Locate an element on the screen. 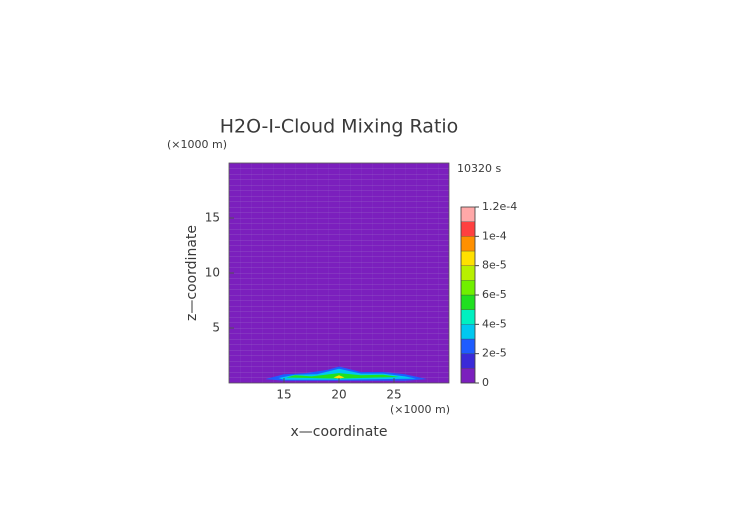  colorbar-tick-label: 1e-4 is located at coordinates (494, 235).